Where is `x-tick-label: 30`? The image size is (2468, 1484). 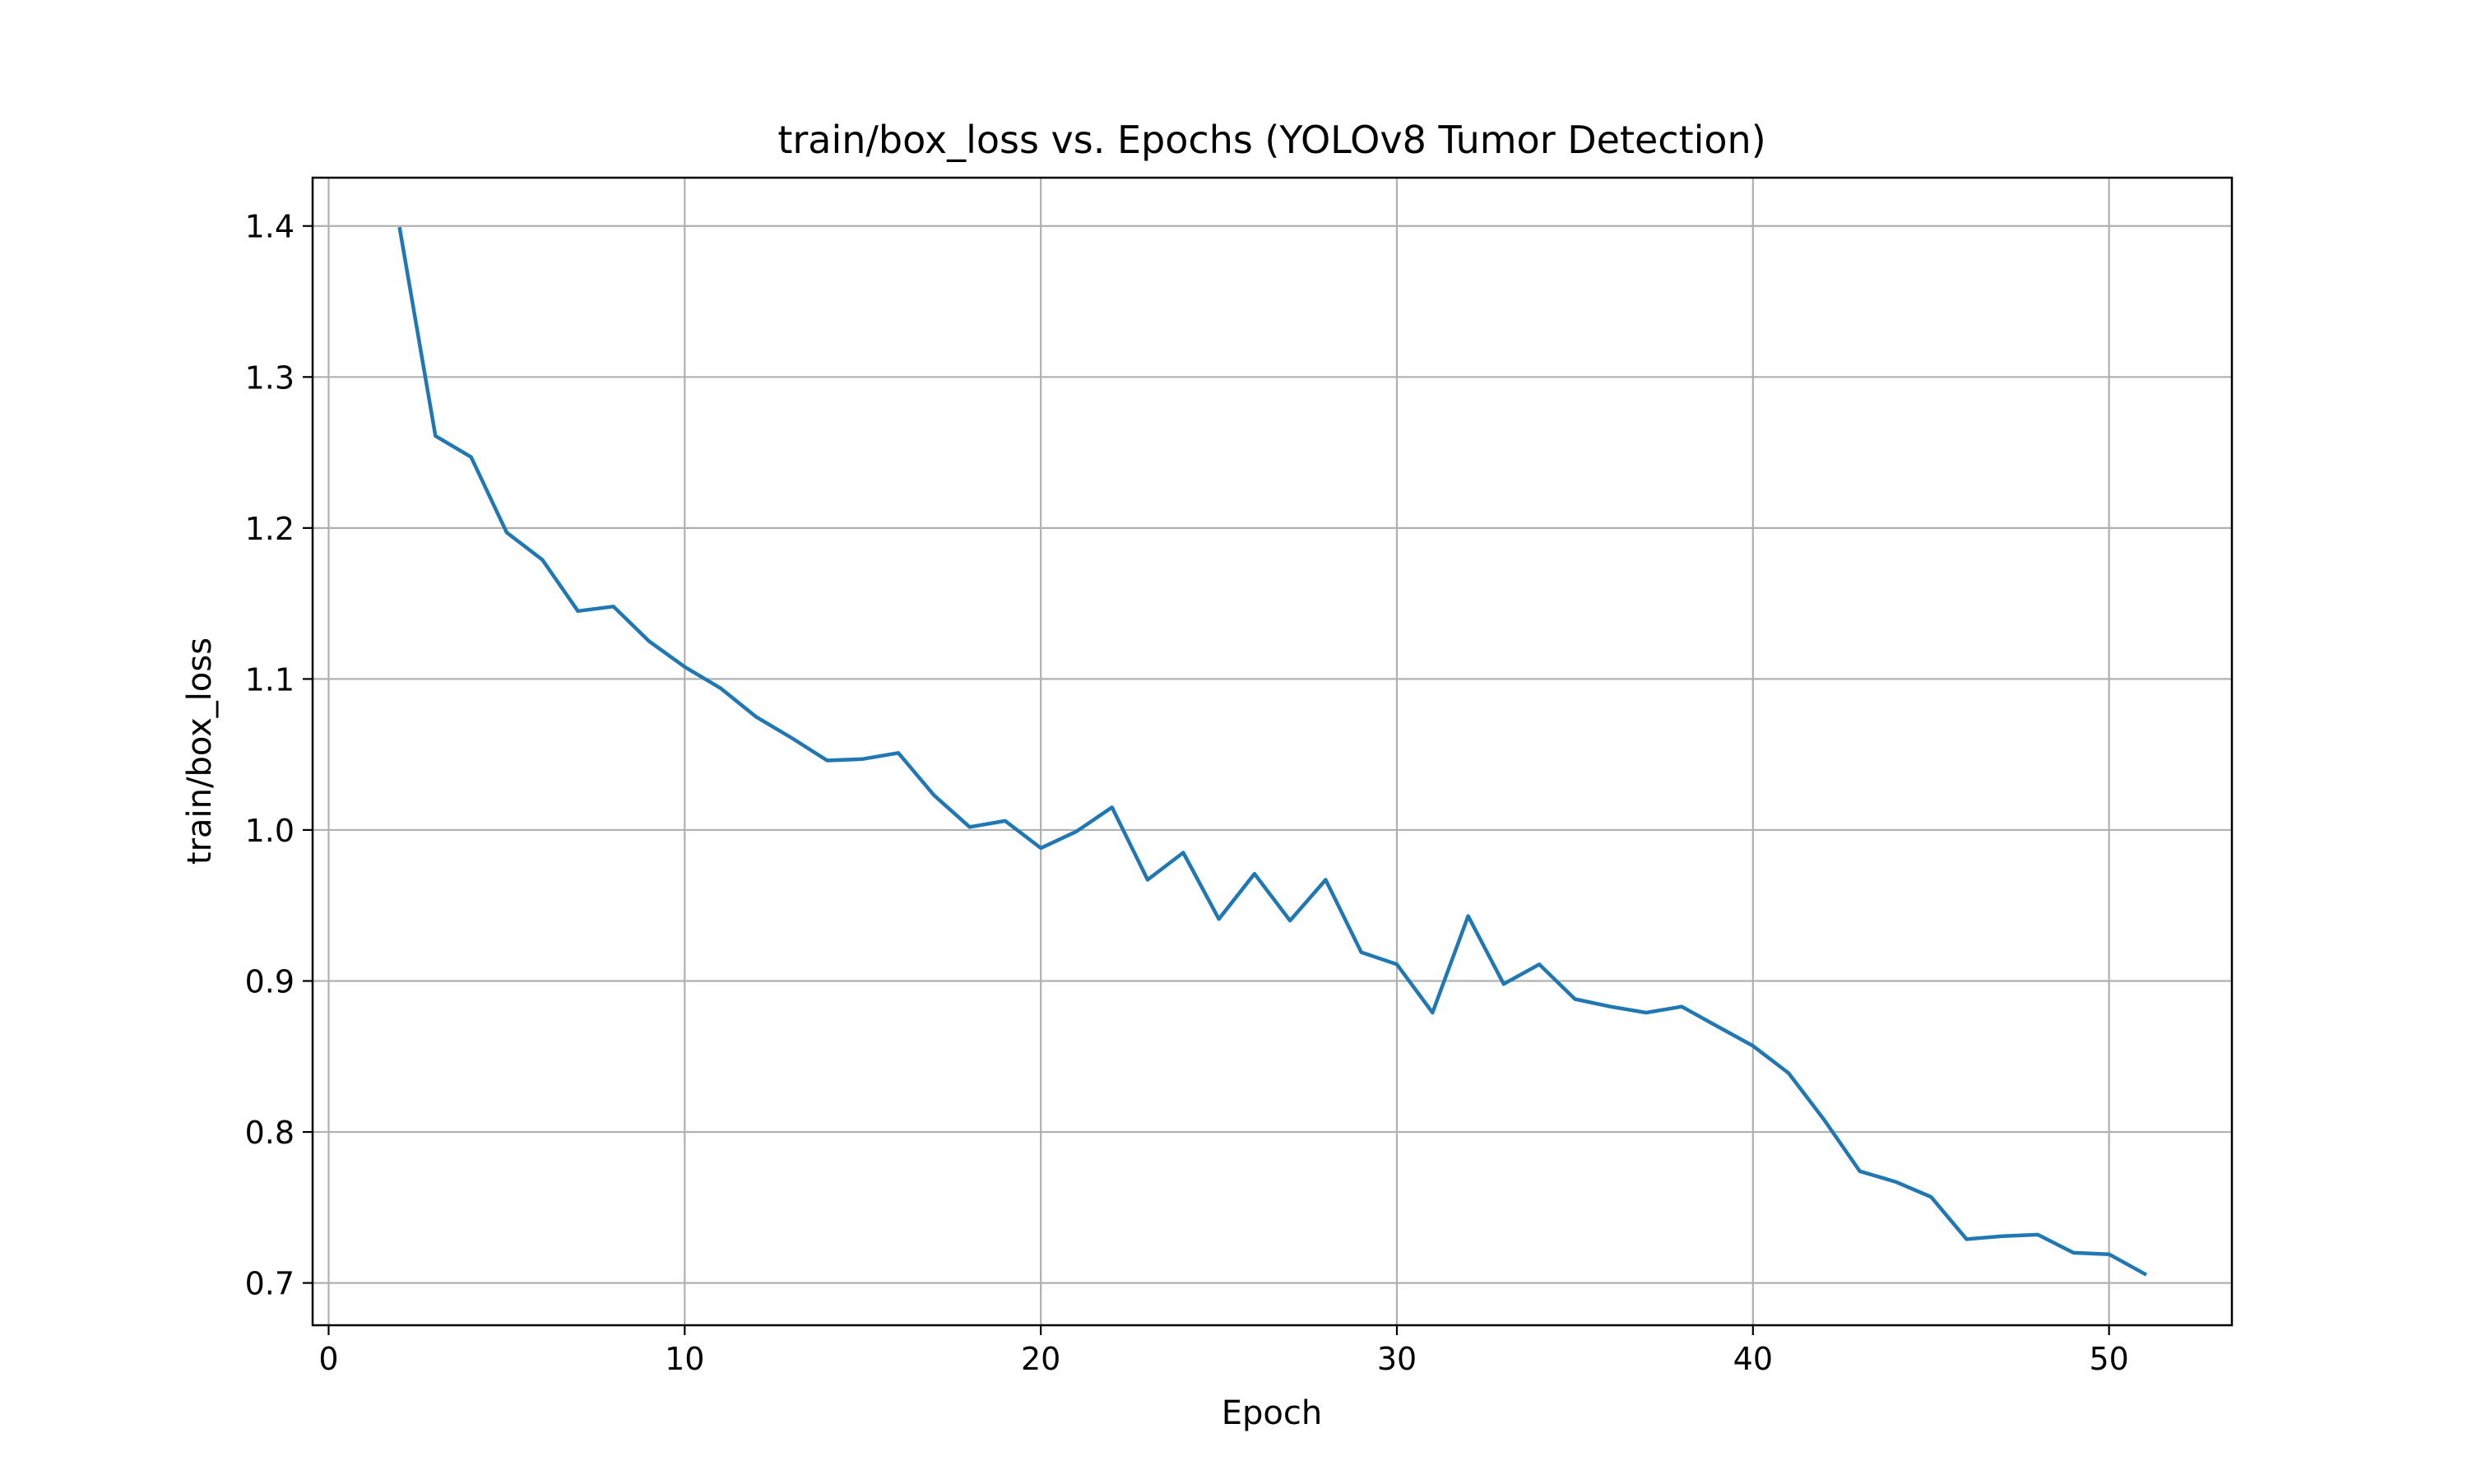 x-tick-label: 30 is located at coordinates (1397, 1359).